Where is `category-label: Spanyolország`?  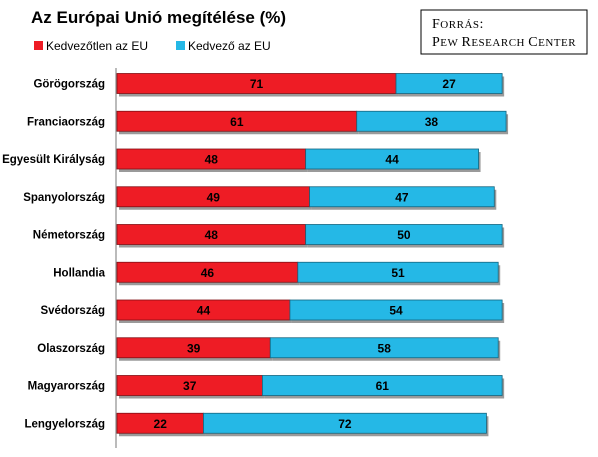 category-label: Spanyolország is located at coordinates (64, 198).